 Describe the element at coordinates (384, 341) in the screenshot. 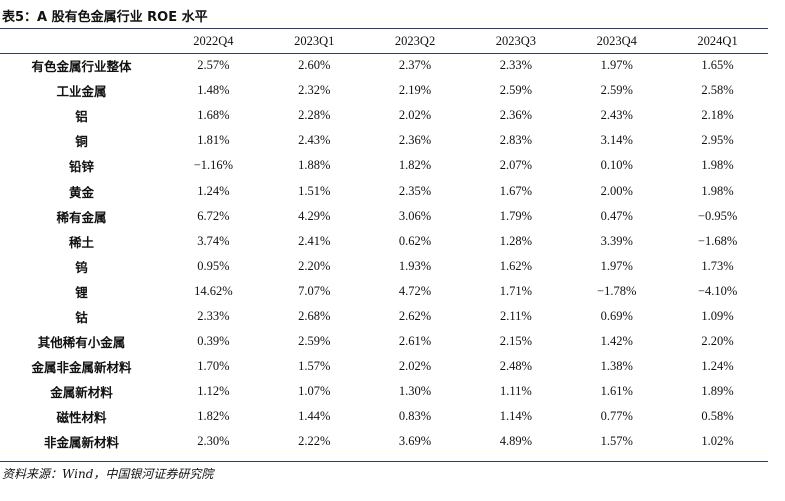

I see `table-row: 其他稀有小金属 0.39% 2.59% 2.61% 2.15% 1.42% 2.20%` at that location.